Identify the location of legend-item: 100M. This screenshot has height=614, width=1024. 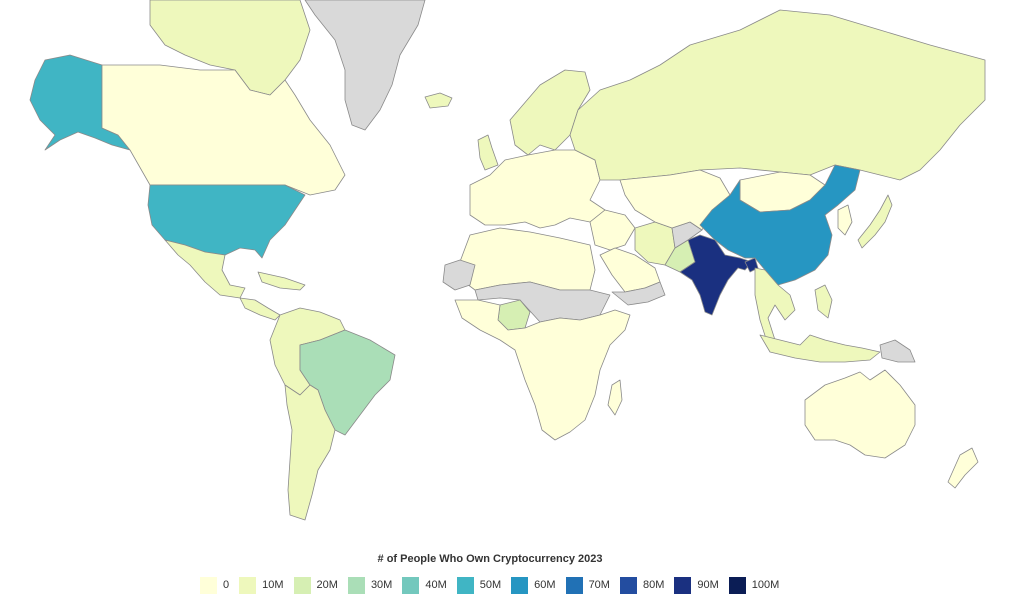
(754, 585).